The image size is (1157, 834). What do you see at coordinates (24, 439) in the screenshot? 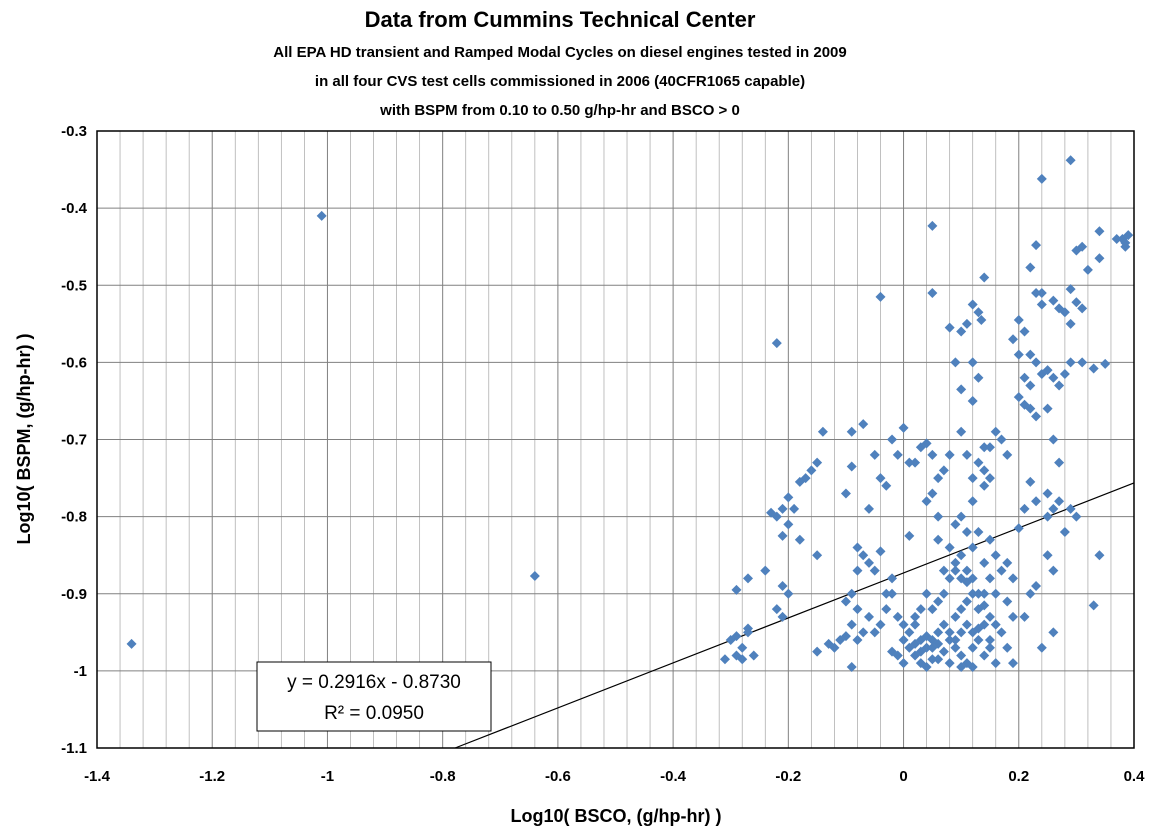
I see `y-axis-title: Log10( BSPM, (g/hp-hr) )` at bounding box center [24, 439].